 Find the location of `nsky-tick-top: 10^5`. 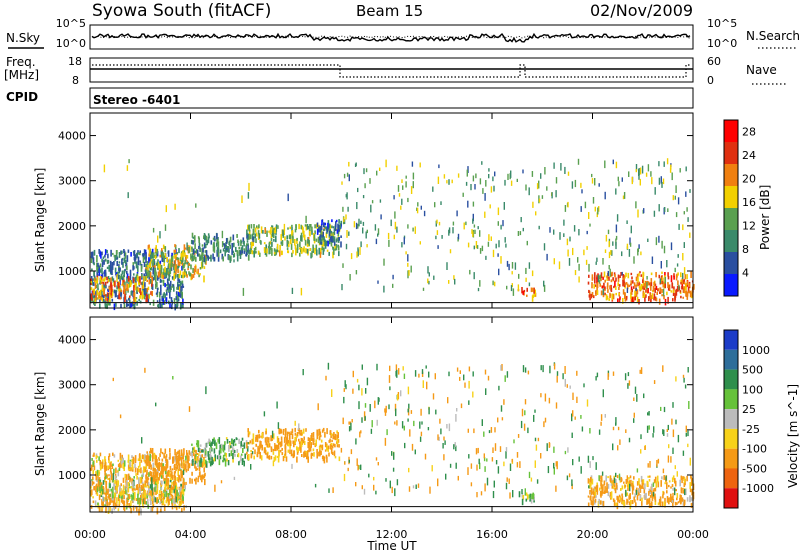

nsky-tick-top: 10^5 is located at coordinates (71, 23).